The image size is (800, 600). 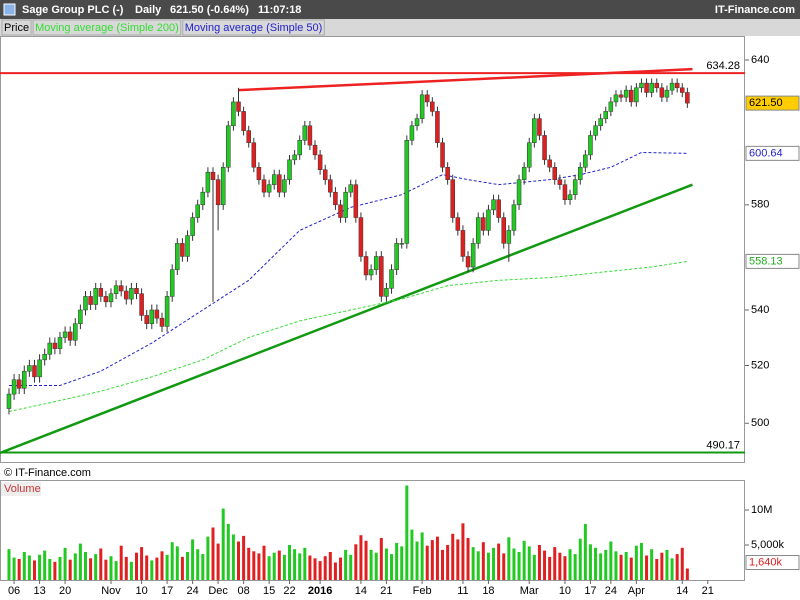 I want to click on x-tick-label: 21, so click(x=386, y=591).